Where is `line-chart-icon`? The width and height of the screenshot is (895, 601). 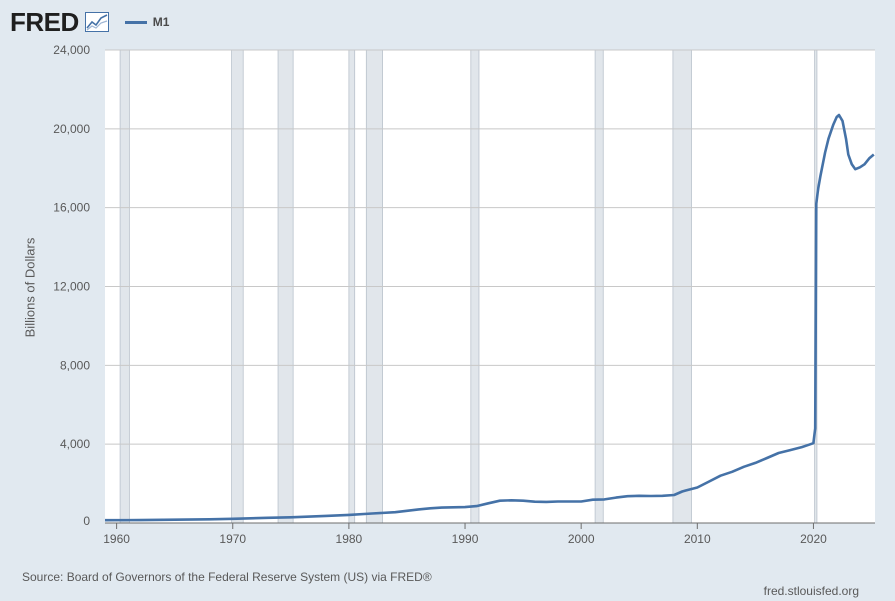 line-chart-icon is located at coordinates (96, 22).